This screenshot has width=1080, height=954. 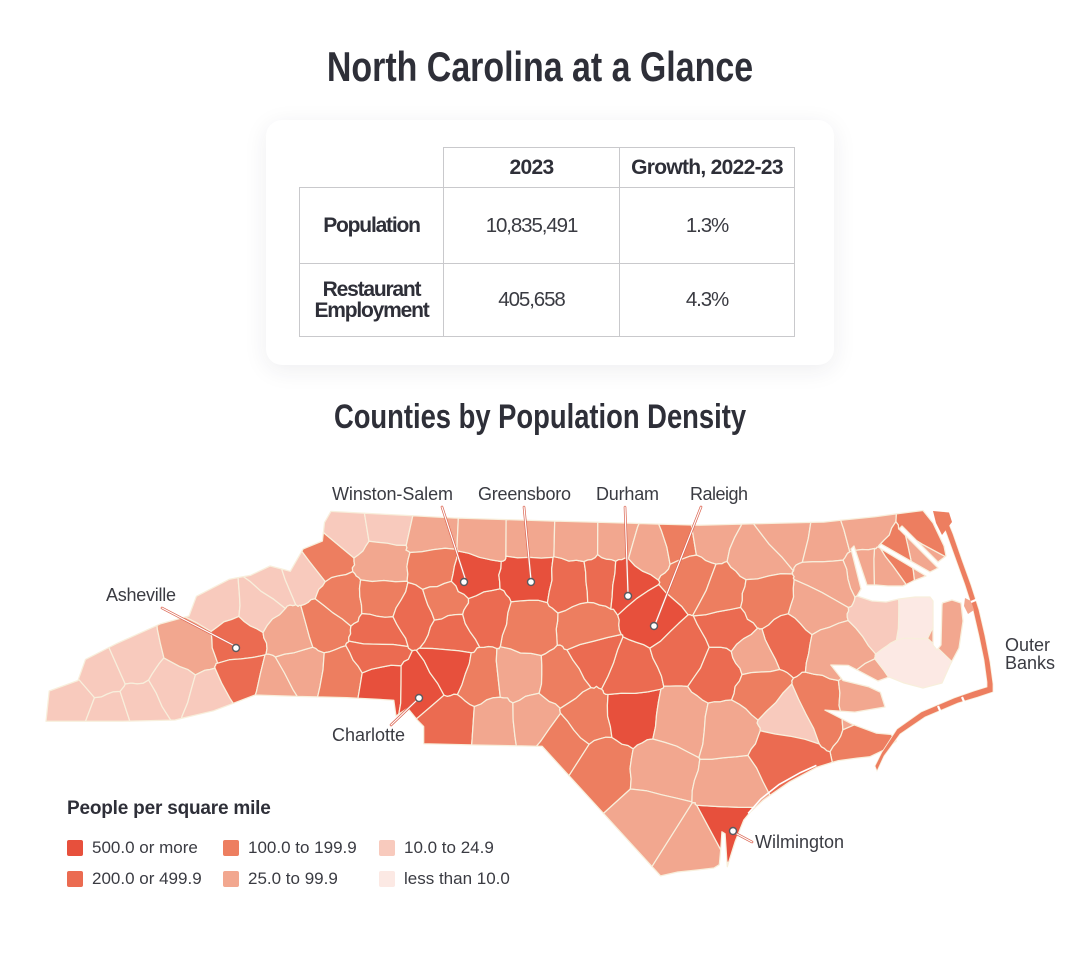 I want to click on svg-text: Raleigh, so click(x=719, y=494).